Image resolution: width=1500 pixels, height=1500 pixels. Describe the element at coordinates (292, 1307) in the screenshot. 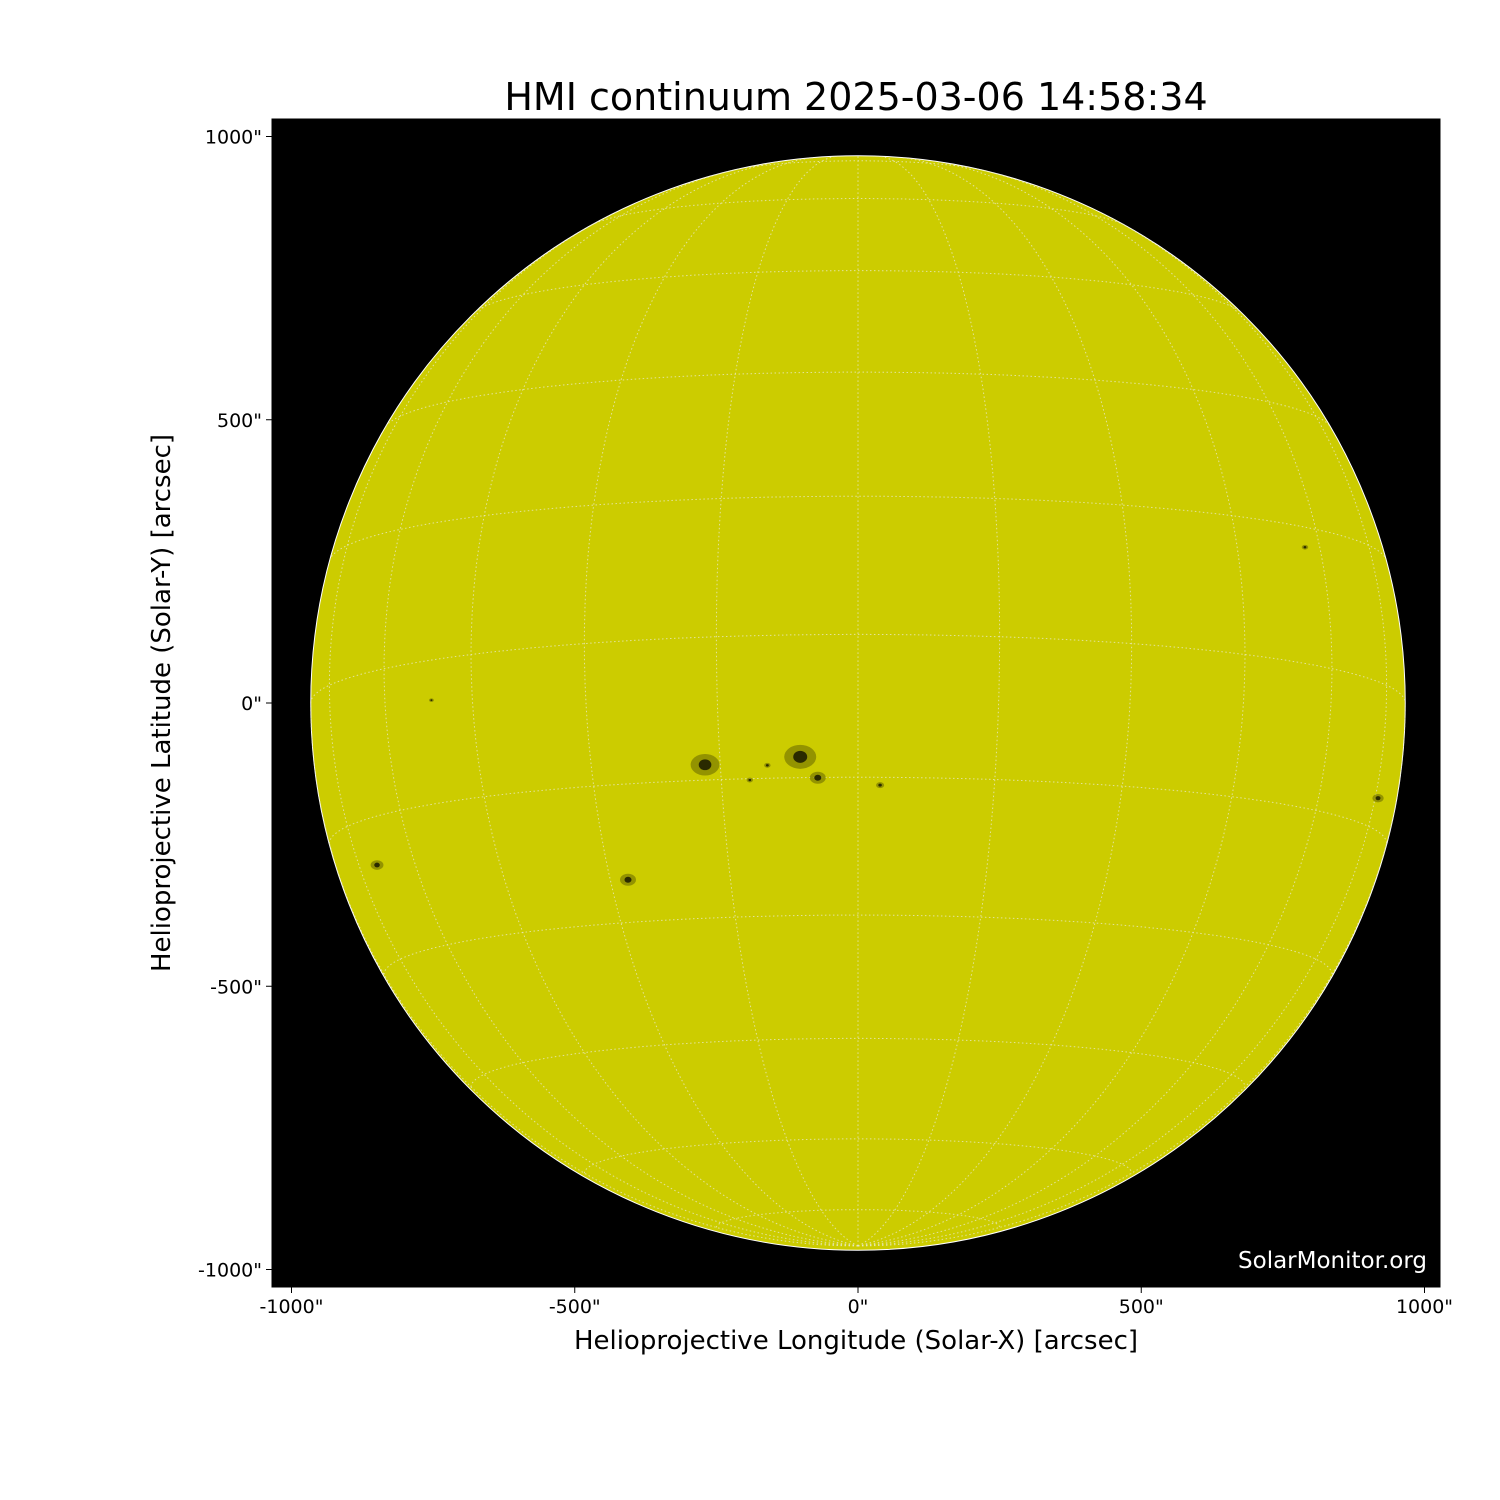

I see `x-tick-label: -1000"` at that location.